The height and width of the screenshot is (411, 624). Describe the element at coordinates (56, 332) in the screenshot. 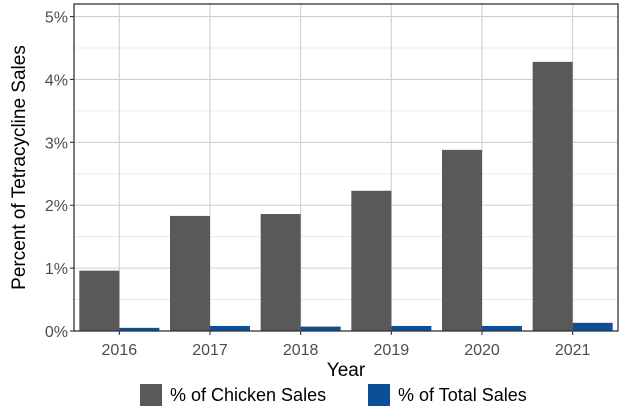

I see `y-tick-label: 0%` at that location.